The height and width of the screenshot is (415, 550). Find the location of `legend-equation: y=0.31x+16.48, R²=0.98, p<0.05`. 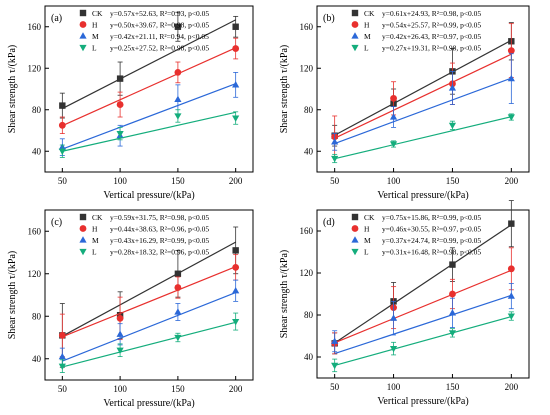

legend-equation: y=0.31x+16.48, R²=0.98, p<0.05 is located at coordinates (431, 252).